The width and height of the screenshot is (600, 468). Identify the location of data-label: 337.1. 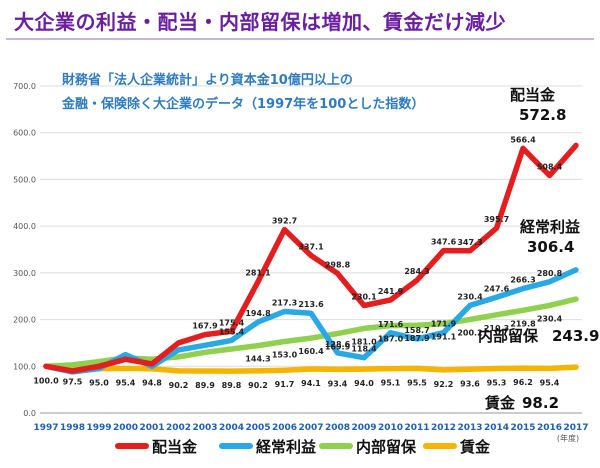
(311, 247).